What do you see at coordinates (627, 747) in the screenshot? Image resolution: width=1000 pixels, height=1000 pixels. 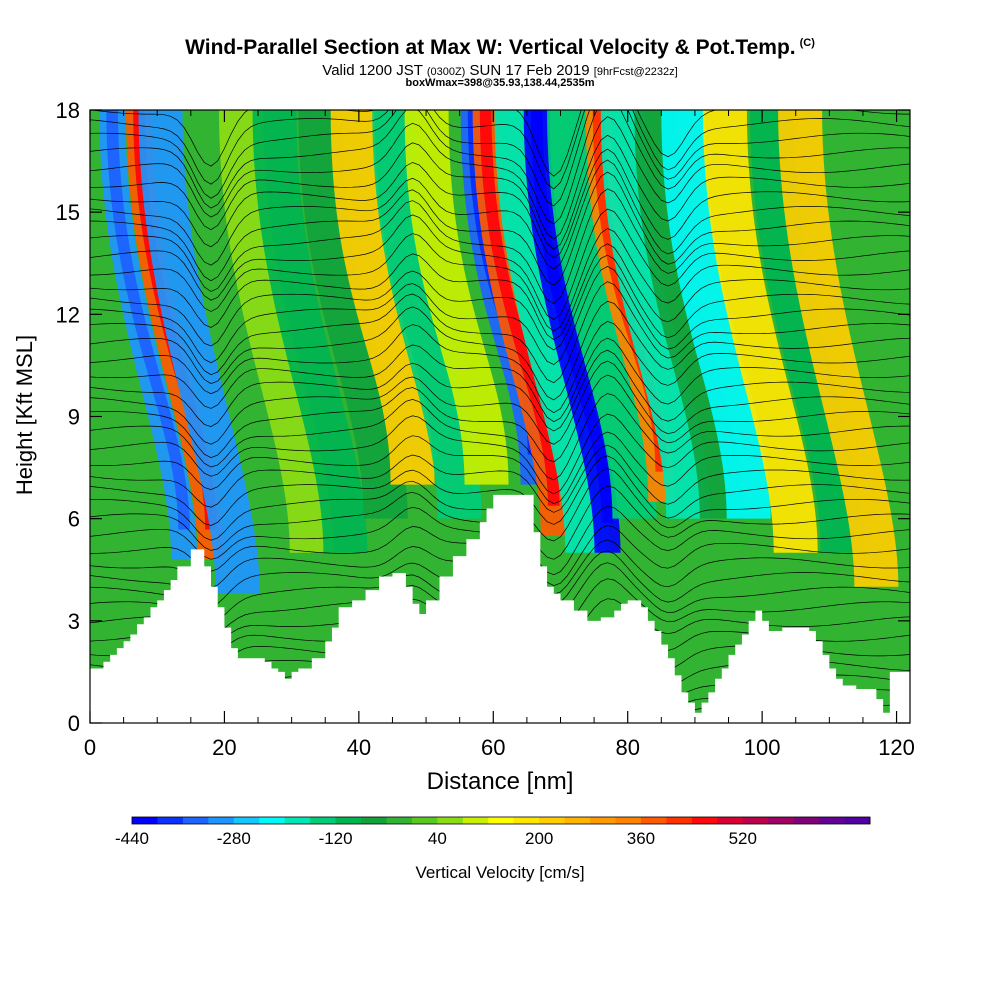 I see `x-tick-label: 80` at bounding box center [627, 747].